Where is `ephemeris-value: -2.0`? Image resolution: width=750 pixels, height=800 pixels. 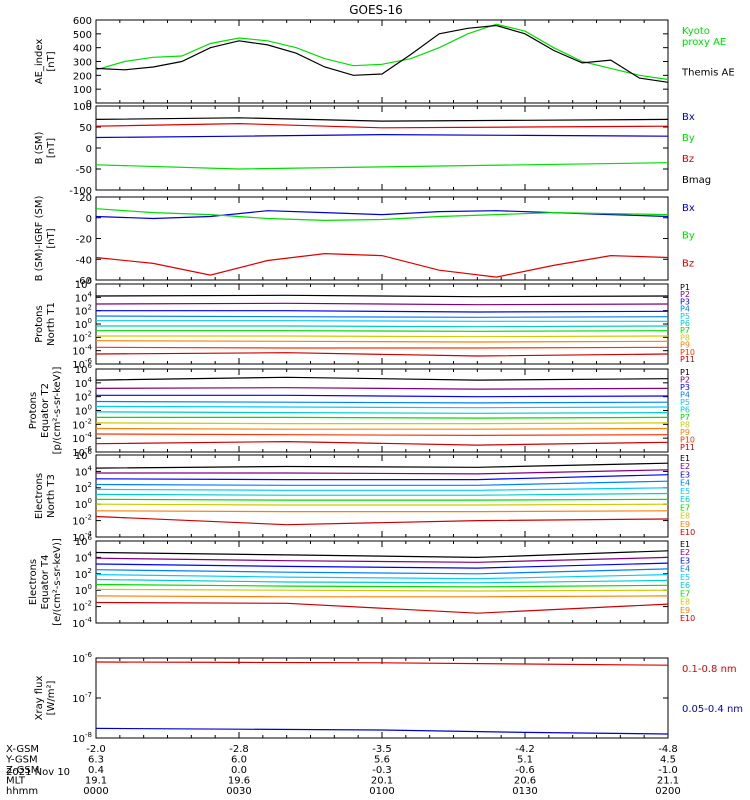 ephemeris-value: -2.0 is located at coordinates (96, 749).